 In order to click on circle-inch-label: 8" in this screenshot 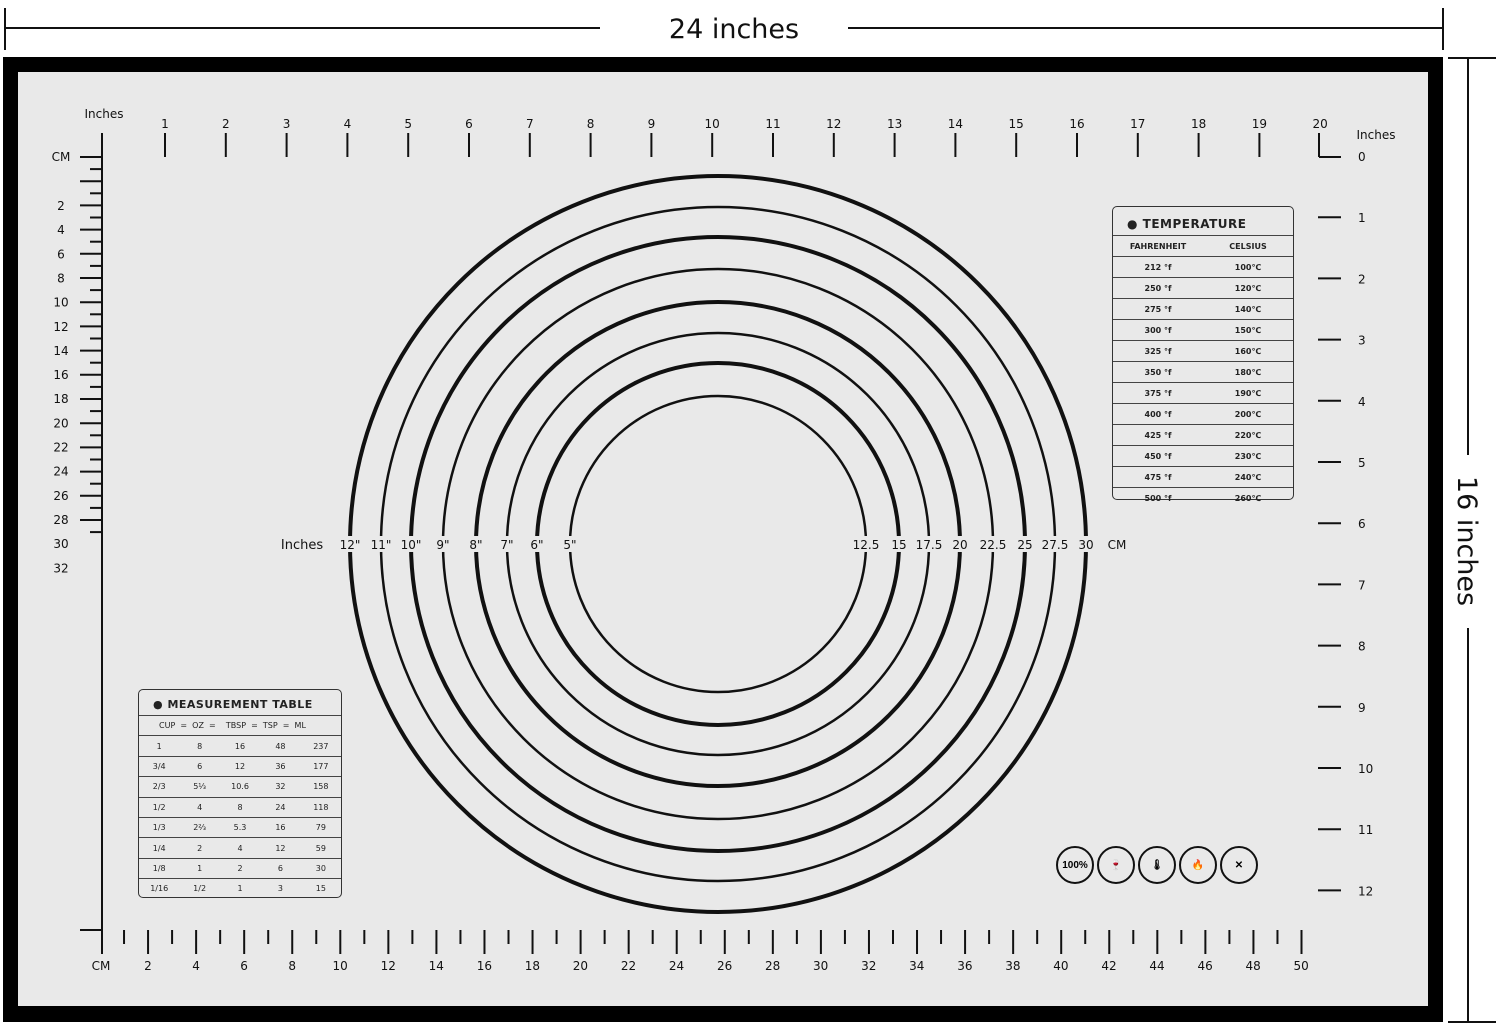, I will do `click(475, 545)`.